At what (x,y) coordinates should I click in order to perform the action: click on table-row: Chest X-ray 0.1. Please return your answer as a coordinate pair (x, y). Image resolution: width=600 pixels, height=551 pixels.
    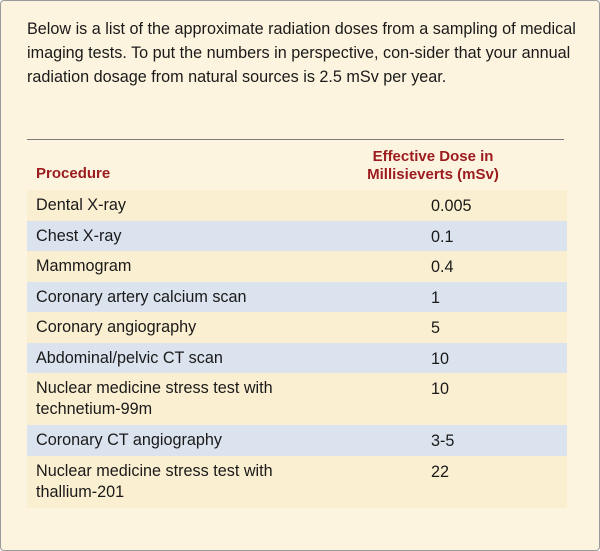
    Looking at the image, I should click on (297, 235).